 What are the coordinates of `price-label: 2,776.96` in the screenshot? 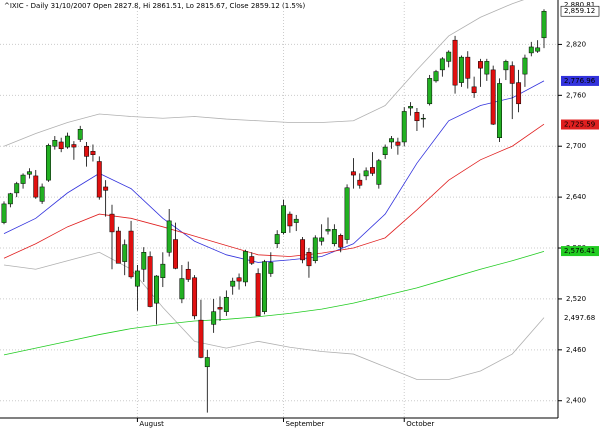 It's located at (580, 81).